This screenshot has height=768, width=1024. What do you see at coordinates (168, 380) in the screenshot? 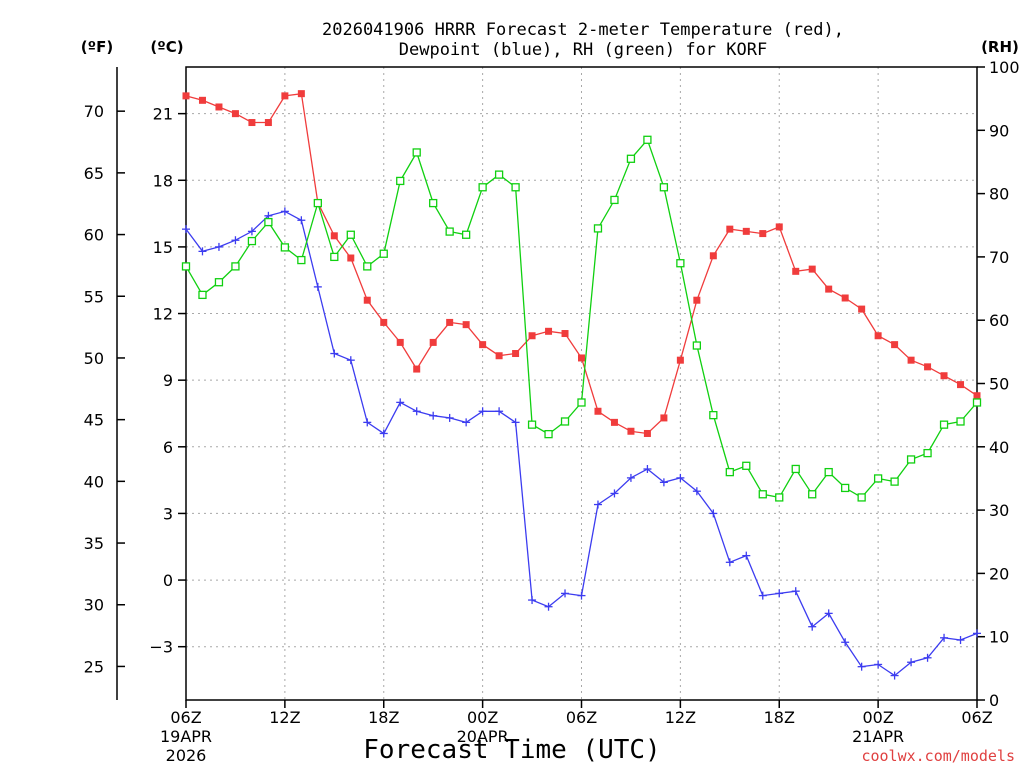
I see `celsius-tick-label: 9` at bounding box center [168, 380].